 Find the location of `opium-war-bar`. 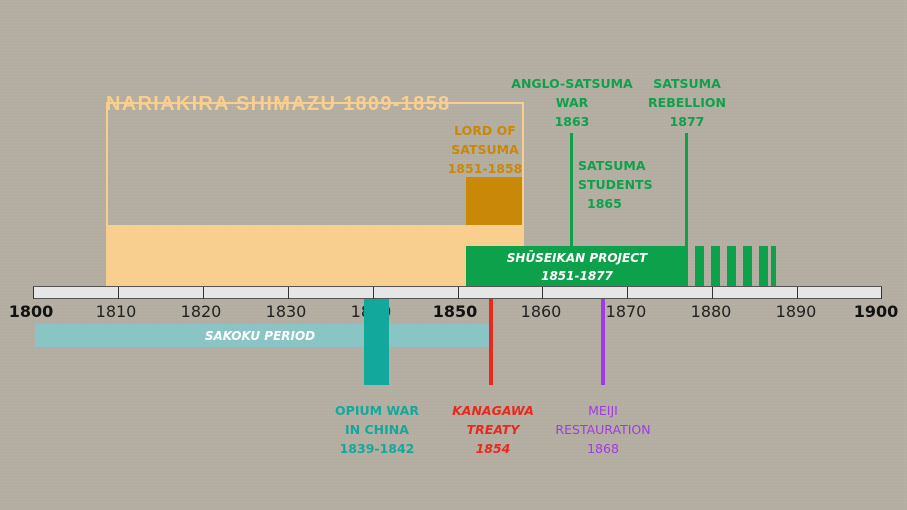

opium-war-bar is located at coordinates (376, 342).